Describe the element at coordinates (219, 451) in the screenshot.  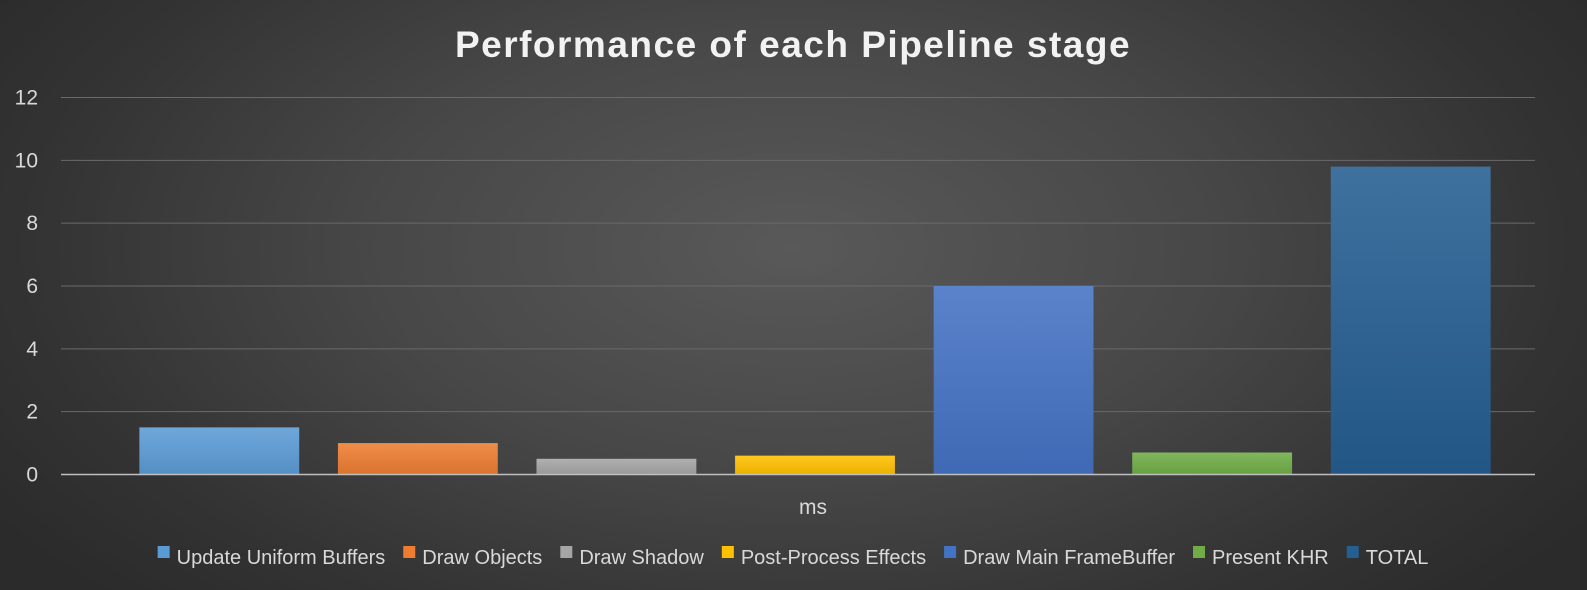
I see `bar-update-uniform-buffers` at that location.